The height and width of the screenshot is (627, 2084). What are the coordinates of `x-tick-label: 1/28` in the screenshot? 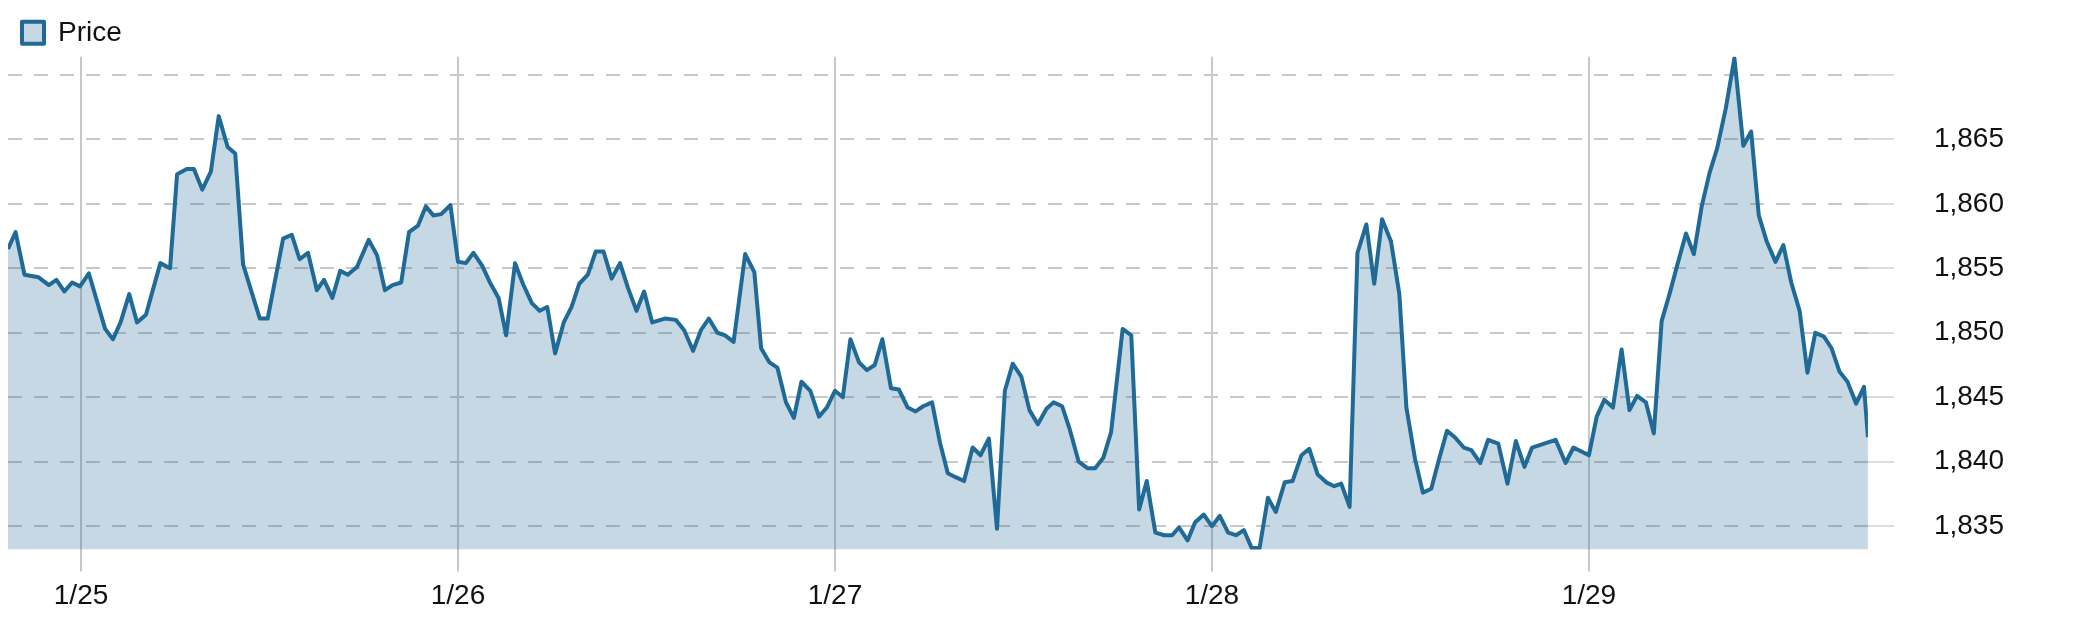 It's located at (1212, 594).